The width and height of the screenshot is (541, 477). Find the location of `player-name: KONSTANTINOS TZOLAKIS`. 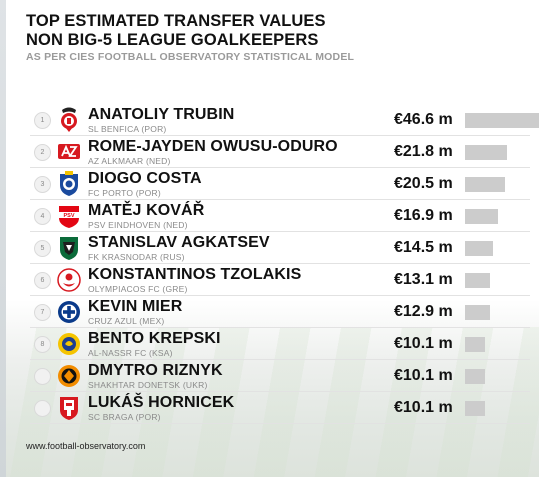

player-name: KONSTANTINOS TZOLAKIS is located at coordinates (195, 274).